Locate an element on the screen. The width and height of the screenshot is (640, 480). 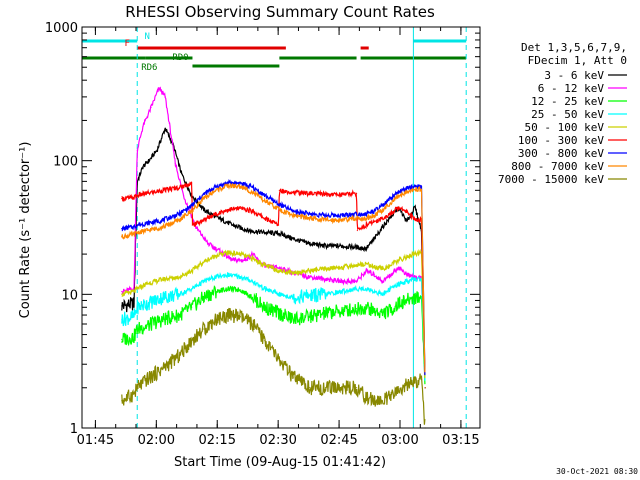
series-line-7000-15000-kev is located at coordinates (273, 366).